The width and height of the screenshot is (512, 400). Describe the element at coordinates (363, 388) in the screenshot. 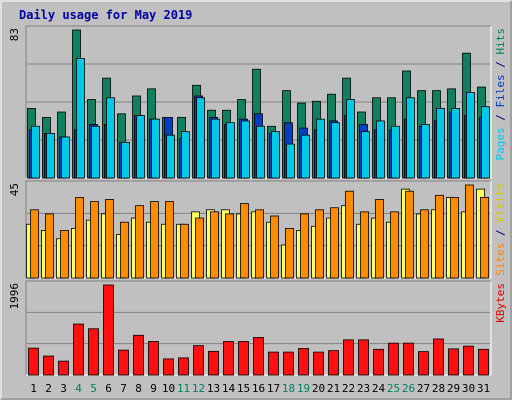

I see `x-tick-label: 23` at that location.